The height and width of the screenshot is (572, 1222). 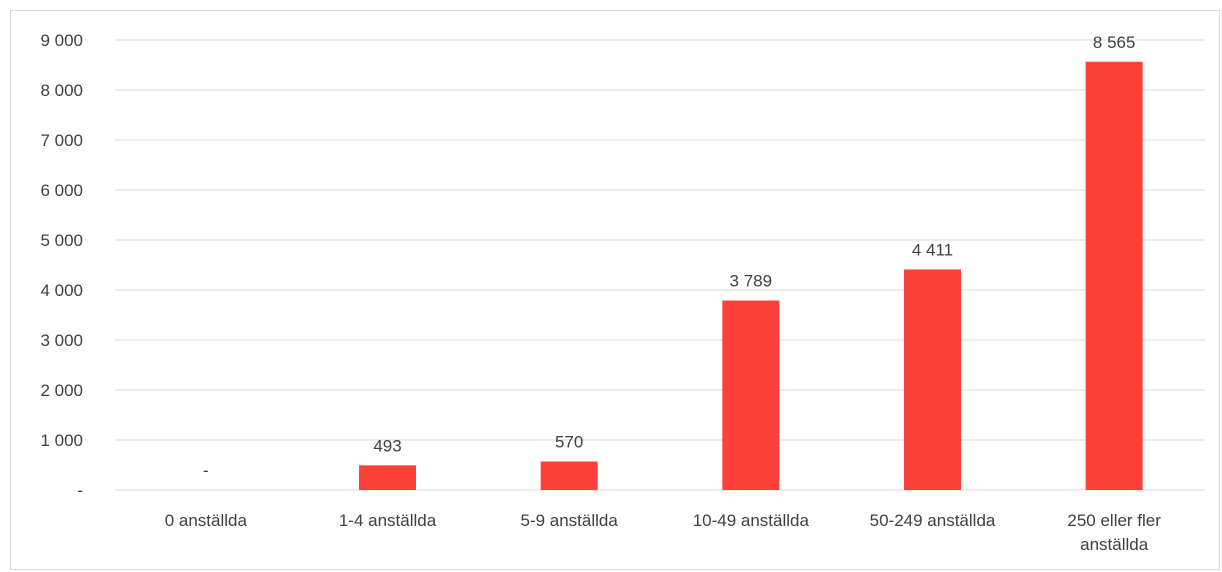 What do you see at coordinates (751, 281) in the screenshot?
I see `data-label: 3 789` at bounding box center [751, 281].